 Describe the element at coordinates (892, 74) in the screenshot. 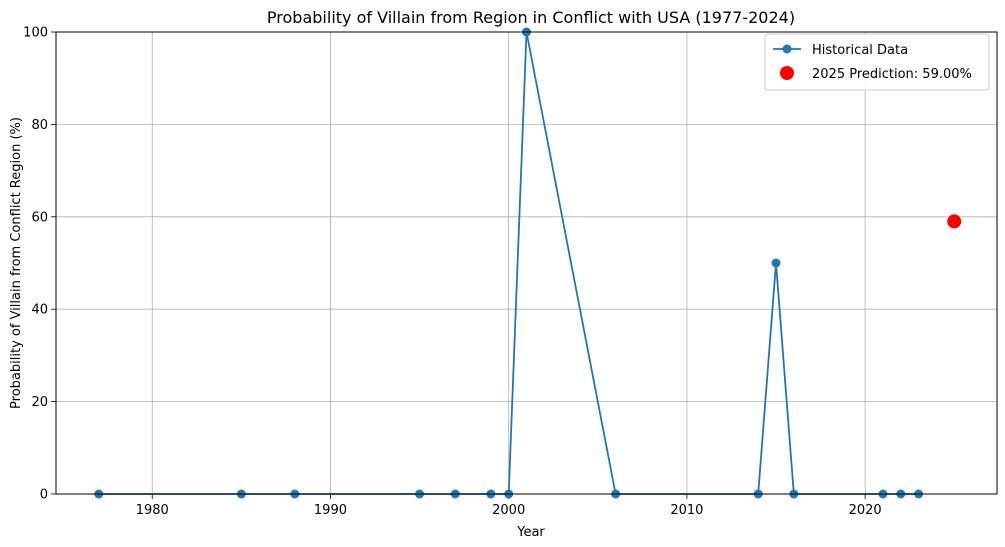

I see `legend-label-prediction: 2025 Prediction: 59.00%` at that location.